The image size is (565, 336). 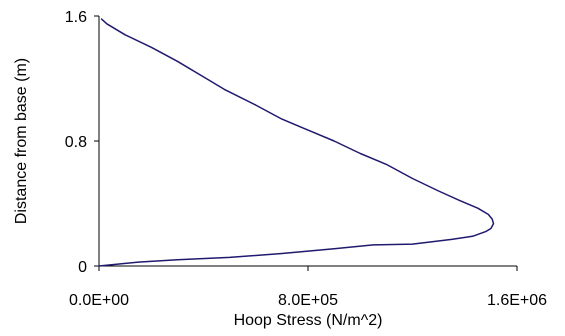 I want to click on y-tick-label: 0, so click(x=82, y=267).